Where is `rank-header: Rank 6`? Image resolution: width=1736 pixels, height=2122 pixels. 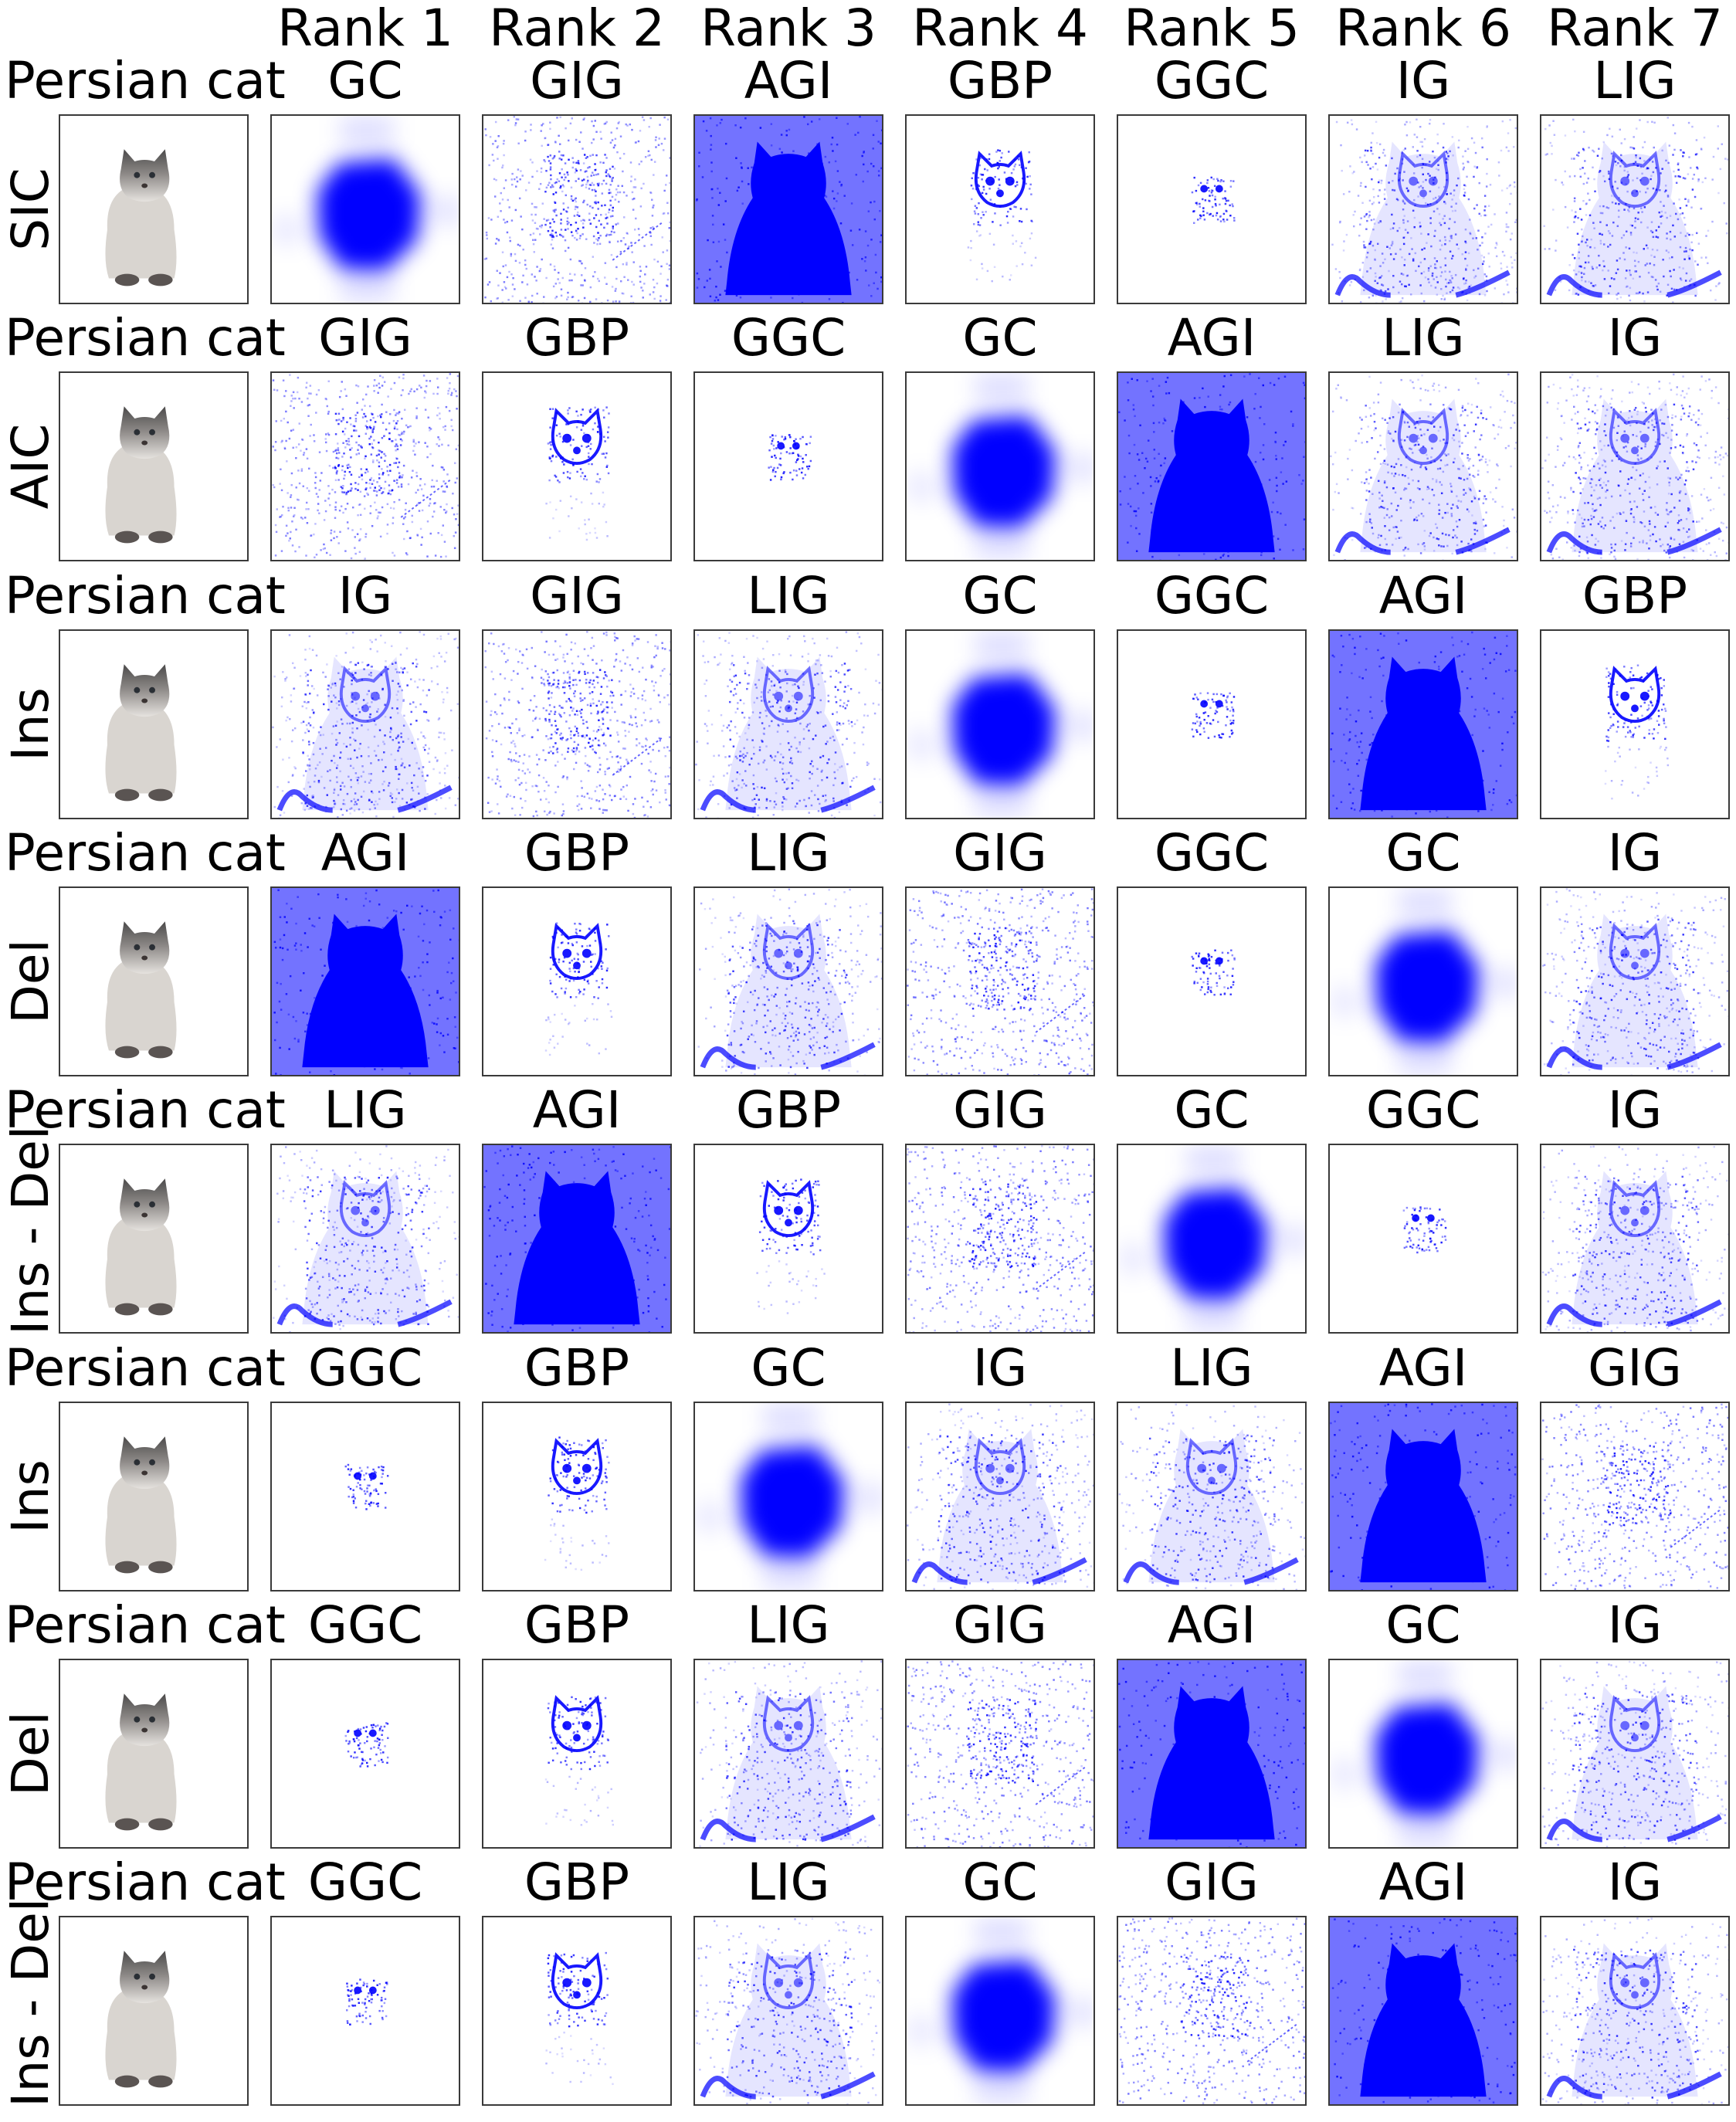 rank-header: Rank 6 is located at coordinates (1423, 29).